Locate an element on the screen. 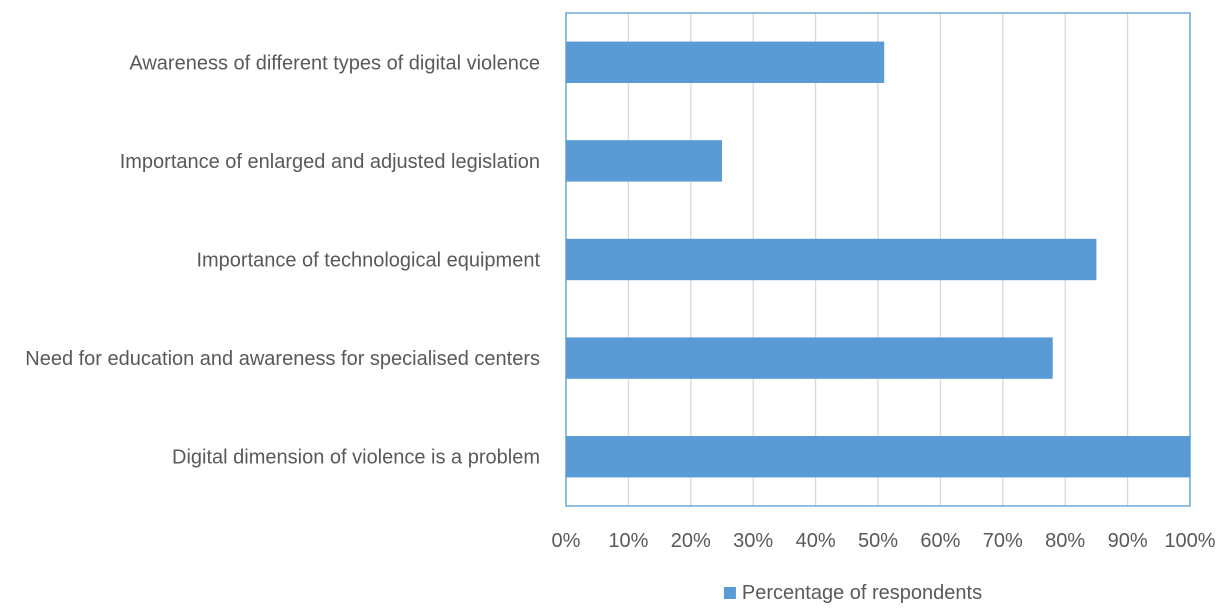 The height and width of the screenshot is (609, 1221). x-tick-label: 60% is located at coordinates (940, 541).